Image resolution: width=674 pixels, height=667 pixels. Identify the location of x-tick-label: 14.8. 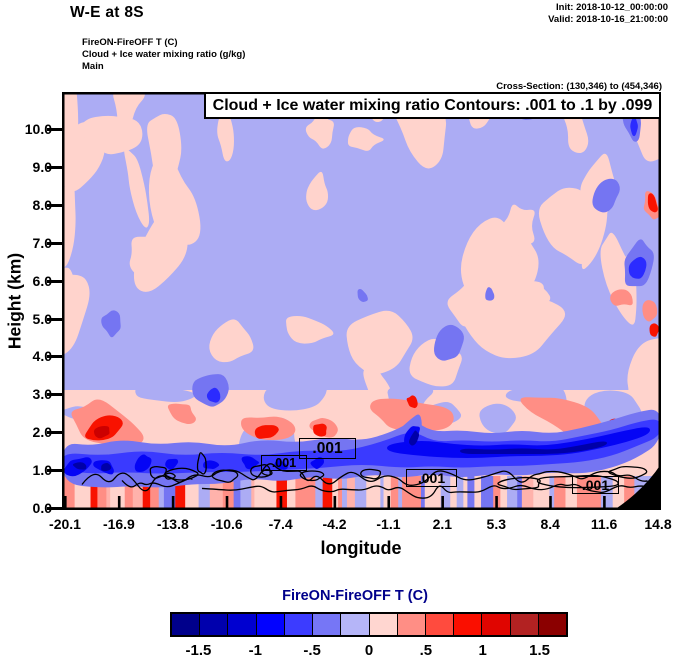
(658, 524).